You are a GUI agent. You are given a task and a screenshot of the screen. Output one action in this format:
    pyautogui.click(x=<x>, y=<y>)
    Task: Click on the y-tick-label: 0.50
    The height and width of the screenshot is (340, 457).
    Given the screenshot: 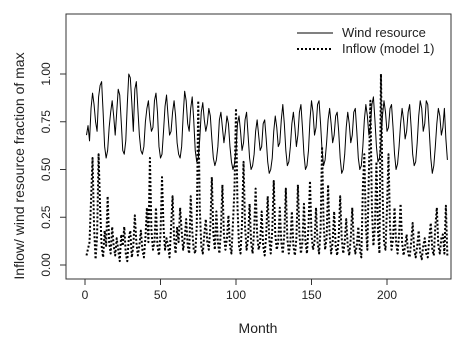 What is the action you would take?
    pyautogui.click(x=46, y=169)
    